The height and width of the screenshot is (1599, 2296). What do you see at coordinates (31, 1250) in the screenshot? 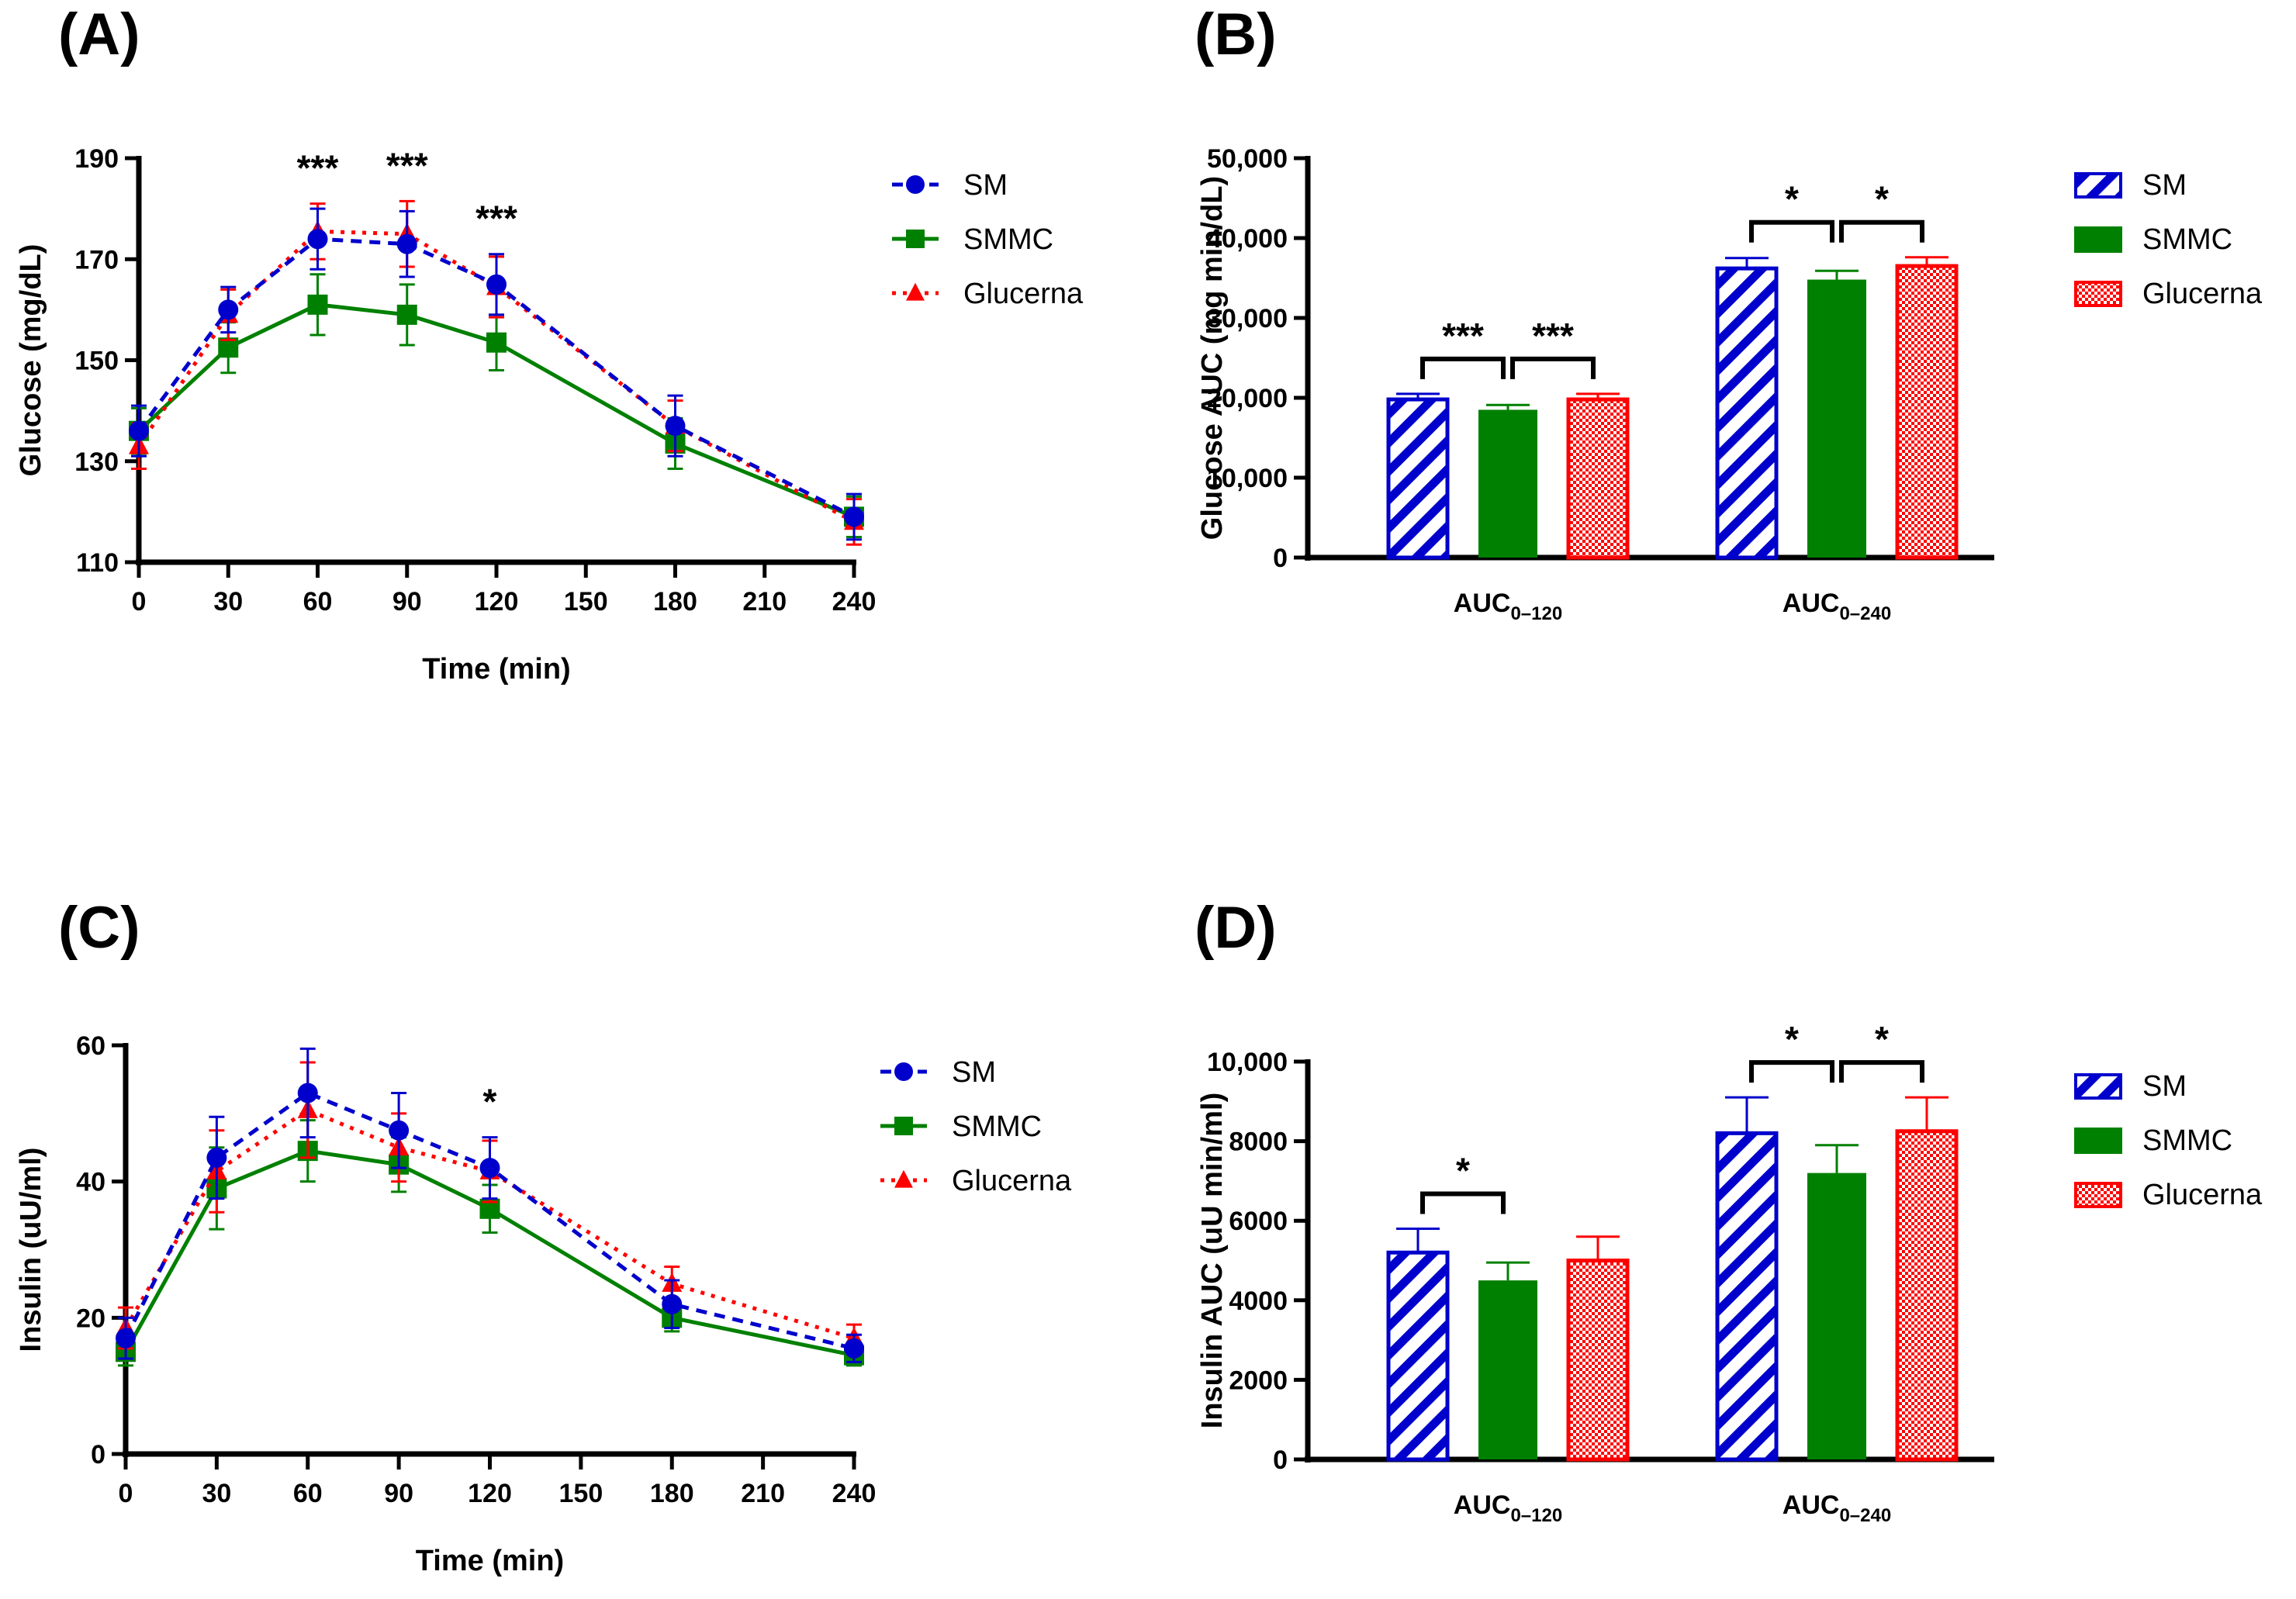
I see `y-axis-title: Insulin (uU/ml)` at bounding box center [31, 1250].